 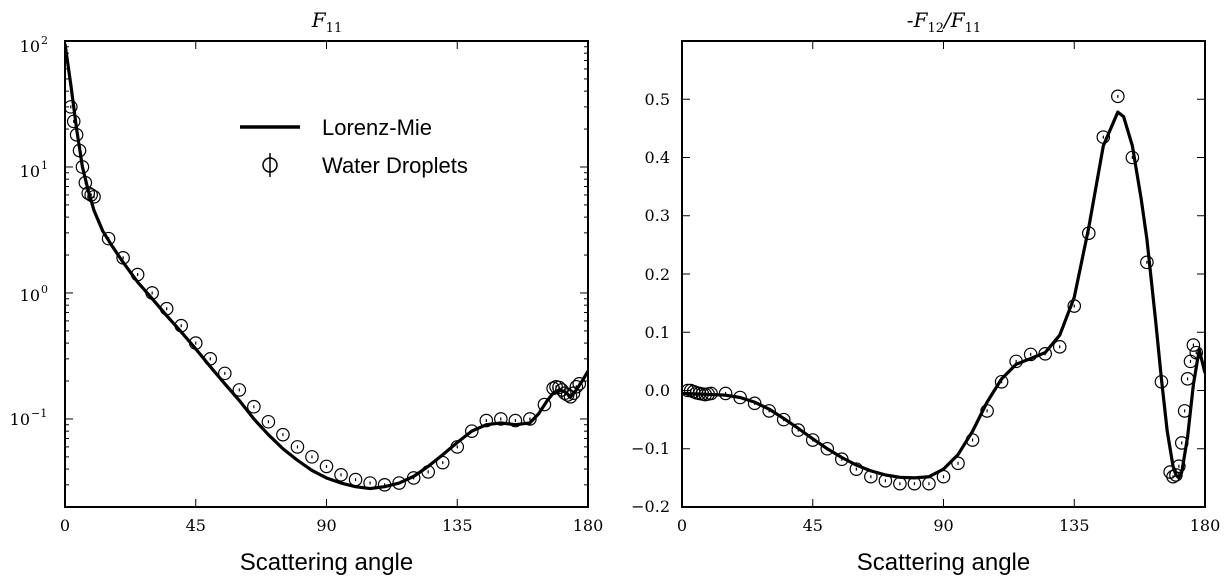 I want to click on y-tick-label: −0.1, so click(x=650, y=448).